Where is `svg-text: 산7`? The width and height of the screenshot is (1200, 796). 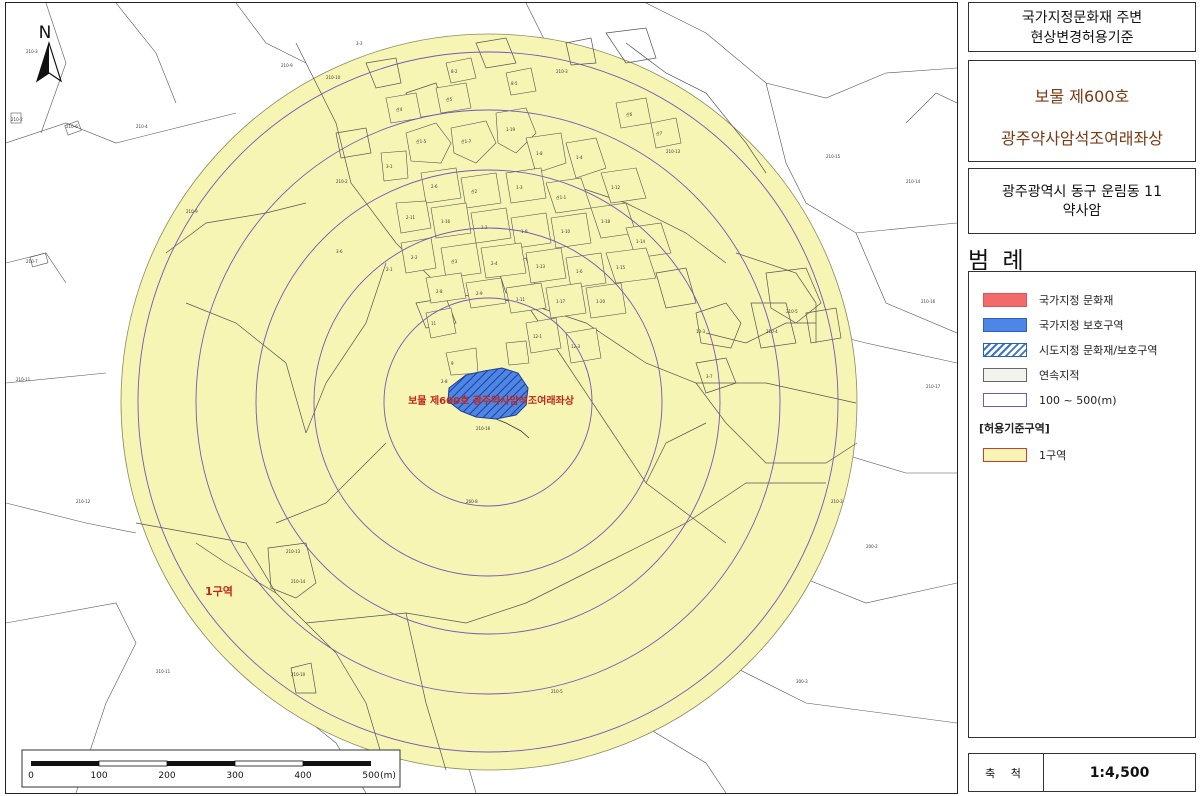 svg-text: 산7 is located at coordinates (659, 133).